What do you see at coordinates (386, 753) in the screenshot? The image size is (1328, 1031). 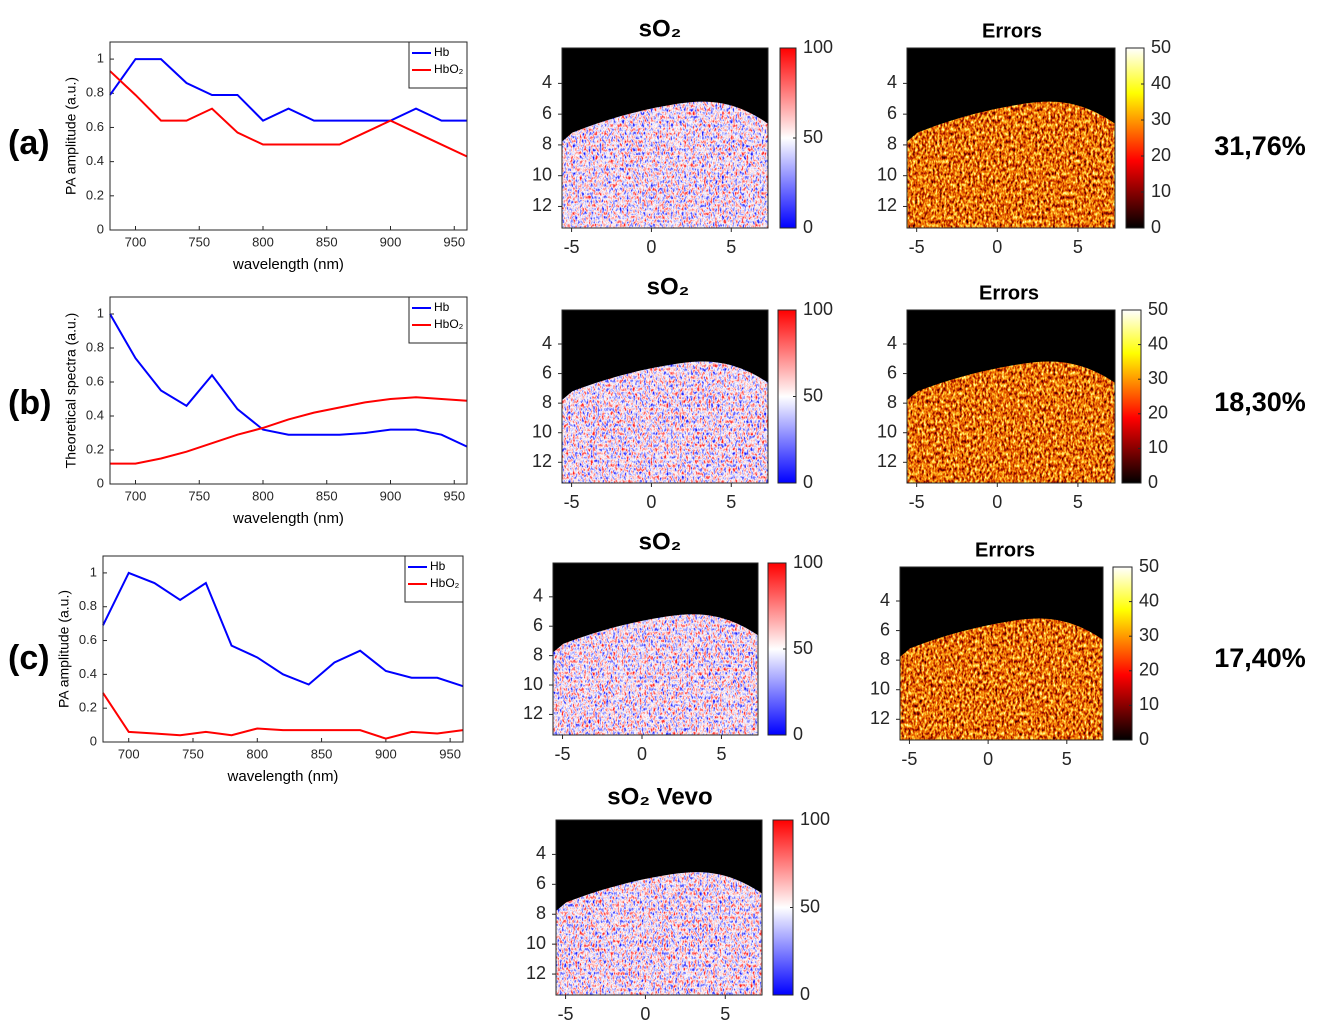 I see `x-tick-label: 900` at bounding box center [386, 753].